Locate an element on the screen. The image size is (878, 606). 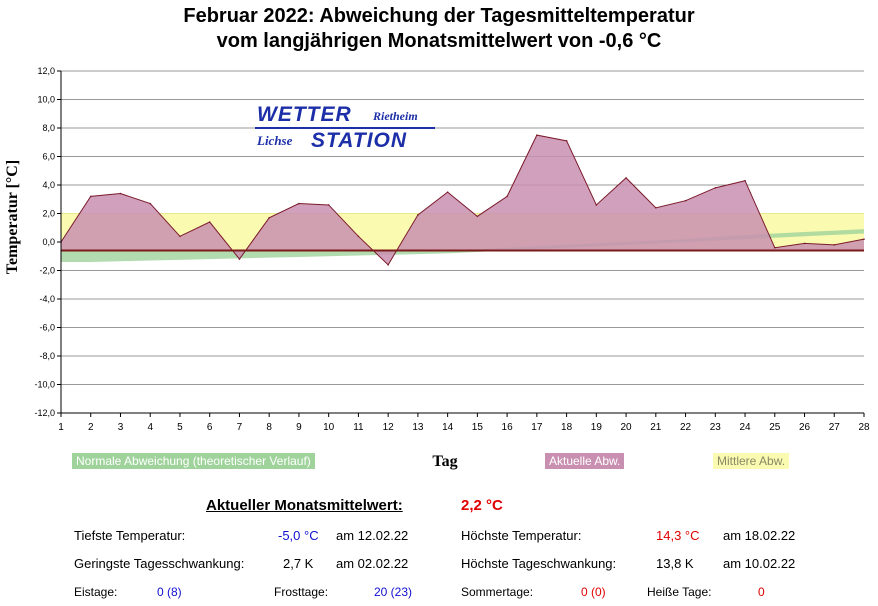
y-tick-label: -10,0 is located at coordinates (44, 385).